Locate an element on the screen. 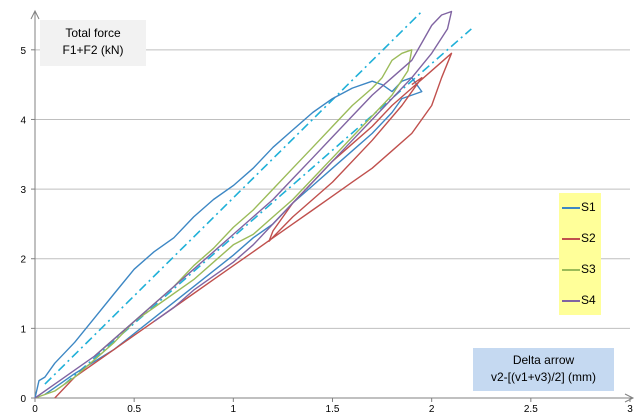 This screenshot has width=635, height=418. y-tick-label-0: 0 is located at coordinates (23, 399).